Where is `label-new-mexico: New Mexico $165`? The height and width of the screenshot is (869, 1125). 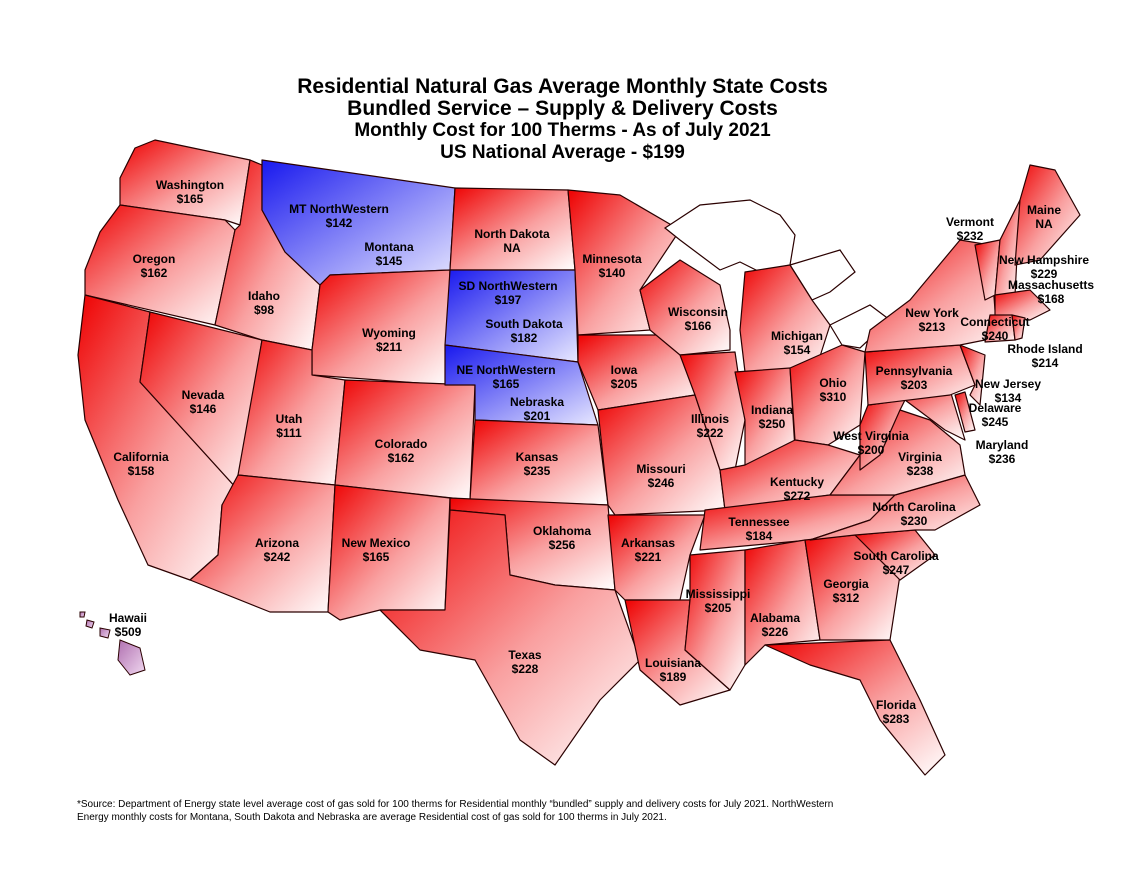
label-new-mexico: New Mexico $165 is located at coordinates (376, 550).